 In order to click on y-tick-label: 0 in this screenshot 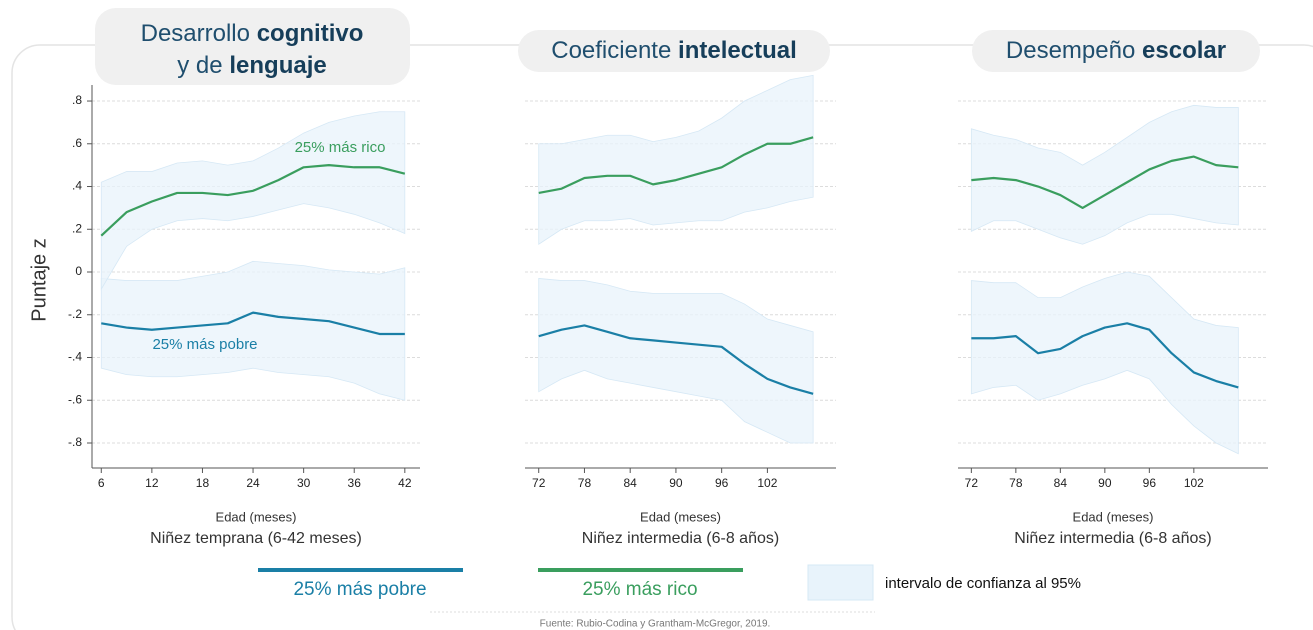, I will do `click(78, 271)`.